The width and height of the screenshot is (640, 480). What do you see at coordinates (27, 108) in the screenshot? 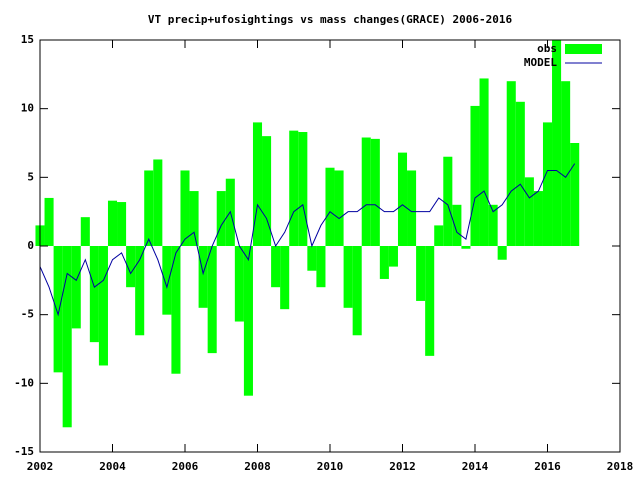
I see `y-tick-label: 10` at bounding box center [27, 108].